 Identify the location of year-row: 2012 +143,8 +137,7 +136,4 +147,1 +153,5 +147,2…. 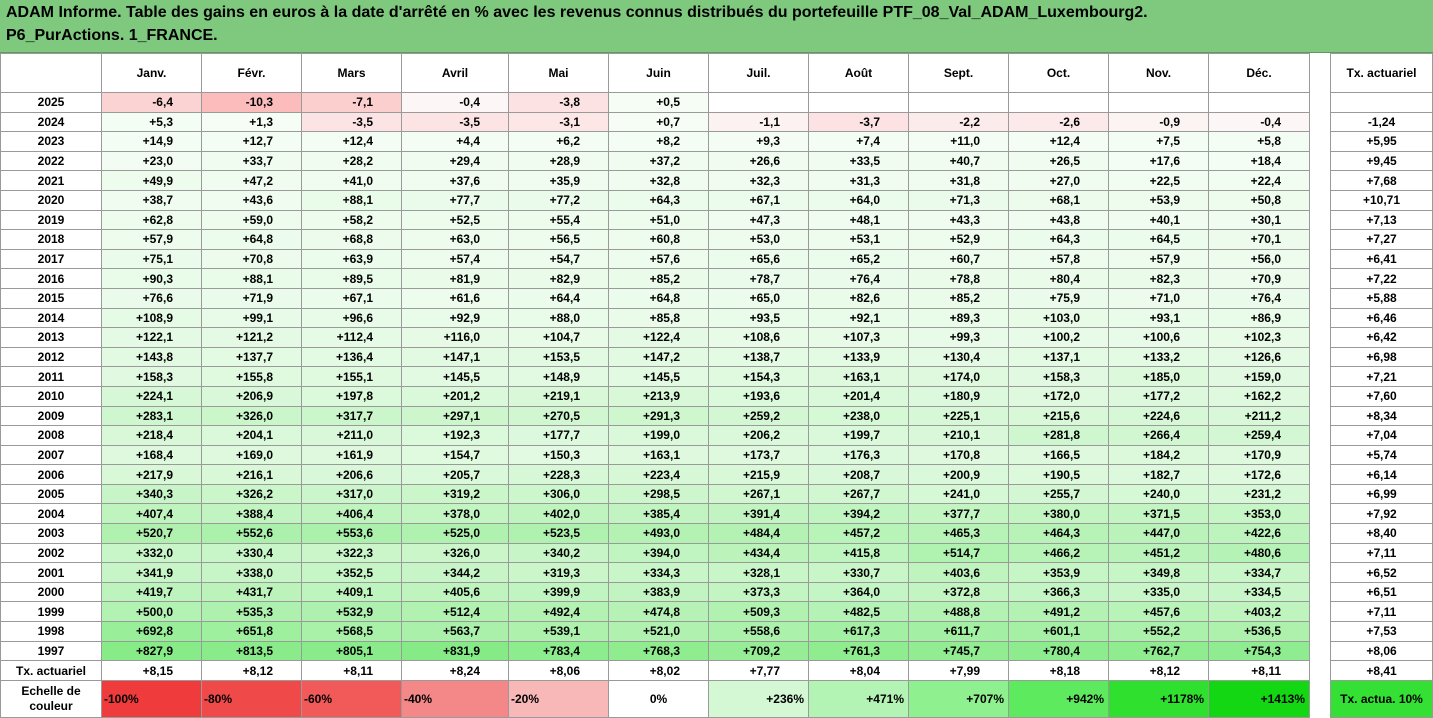
(655, 357).